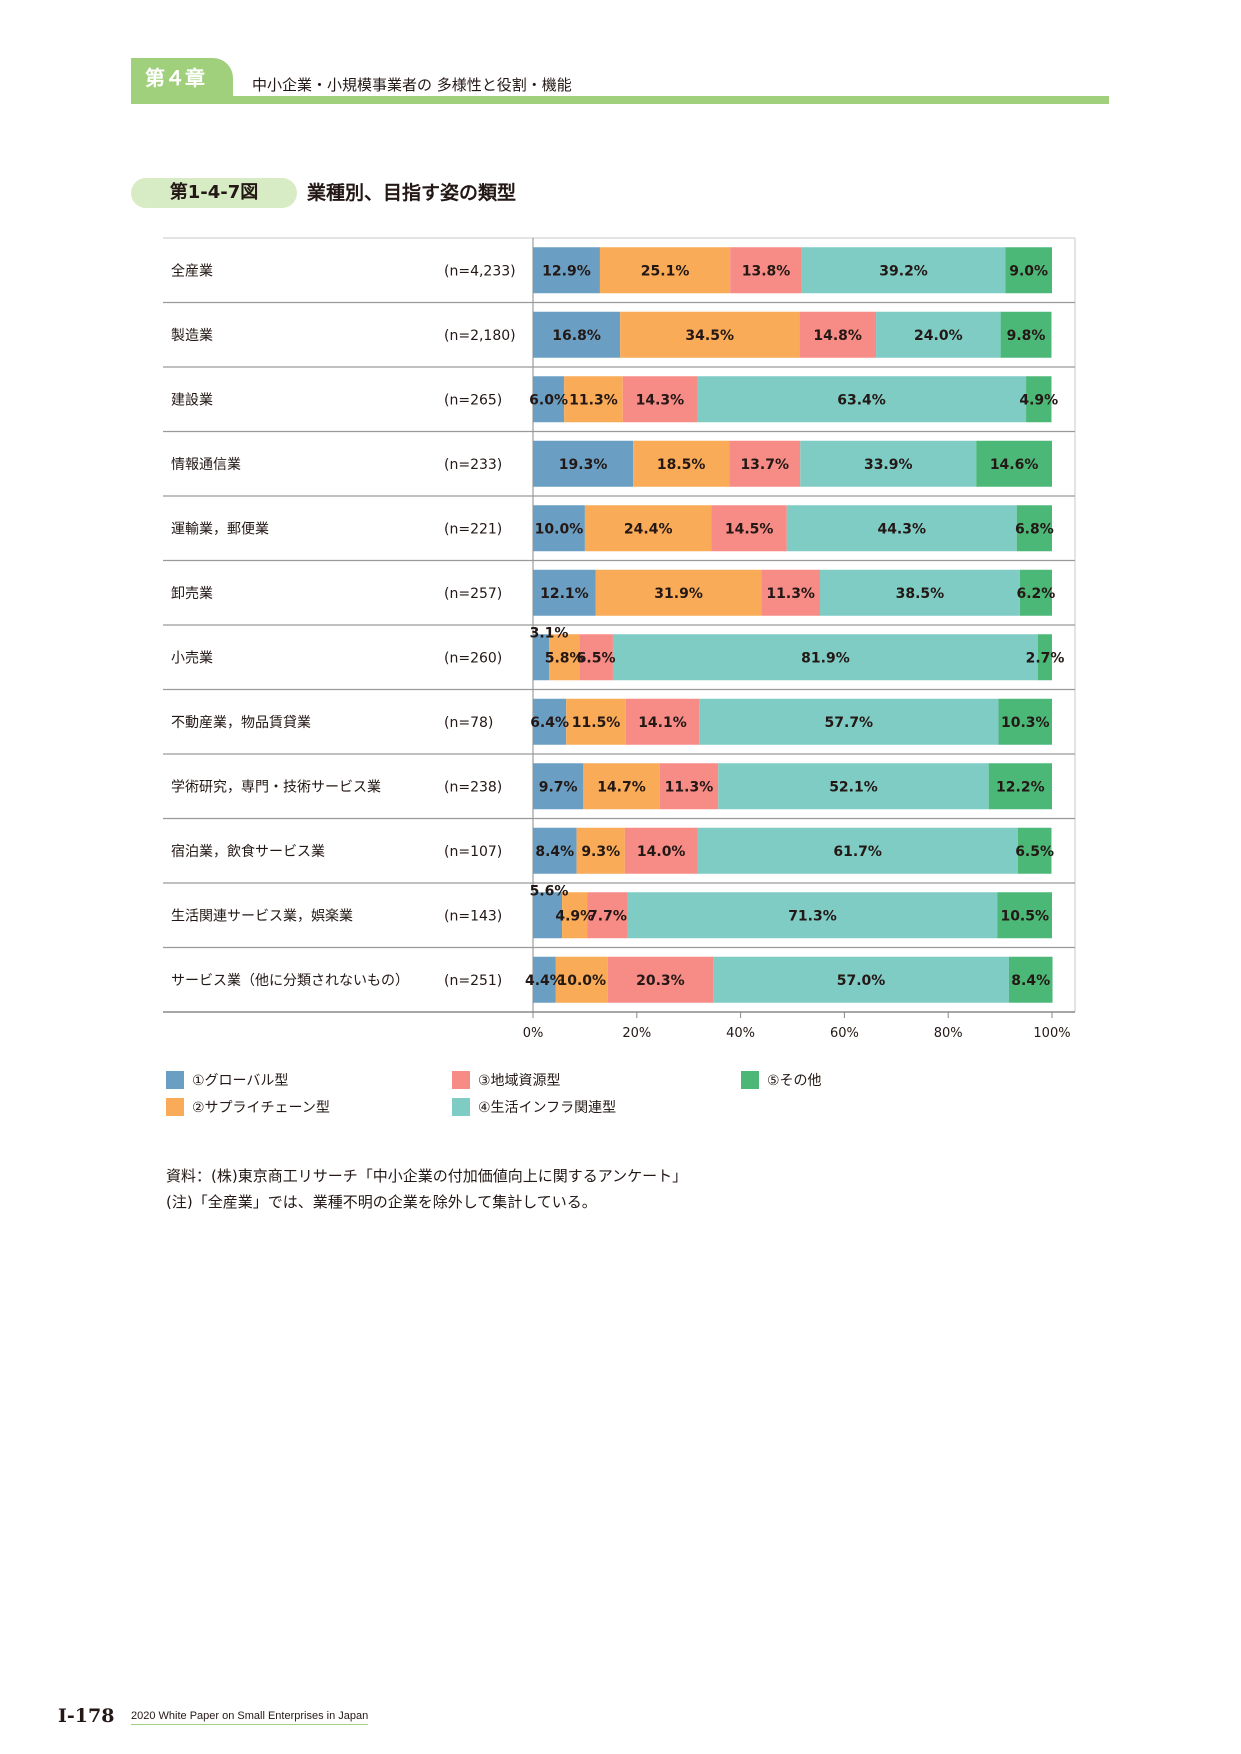 The image size is (1241, 1754). I want to click on data-label: 44.3%, so click(901, 529).